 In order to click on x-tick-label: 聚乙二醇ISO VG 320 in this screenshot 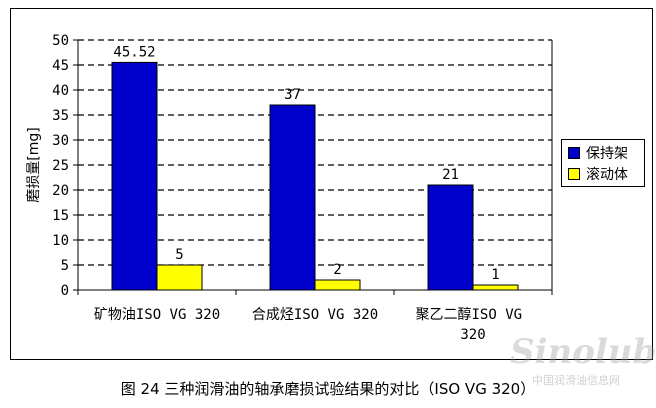, I will do `click(472, 324)`.